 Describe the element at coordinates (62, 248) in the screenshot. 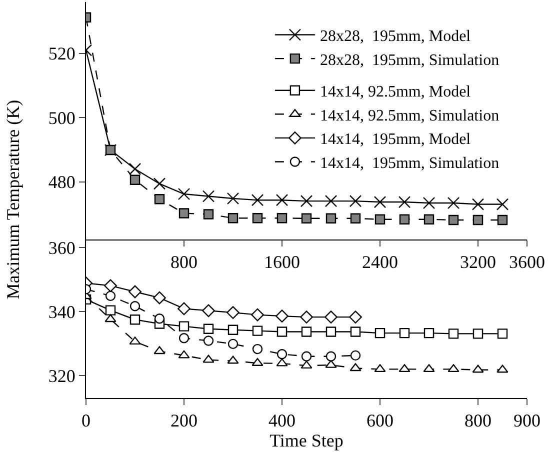

I see `y-tick-label: 360` at that location.